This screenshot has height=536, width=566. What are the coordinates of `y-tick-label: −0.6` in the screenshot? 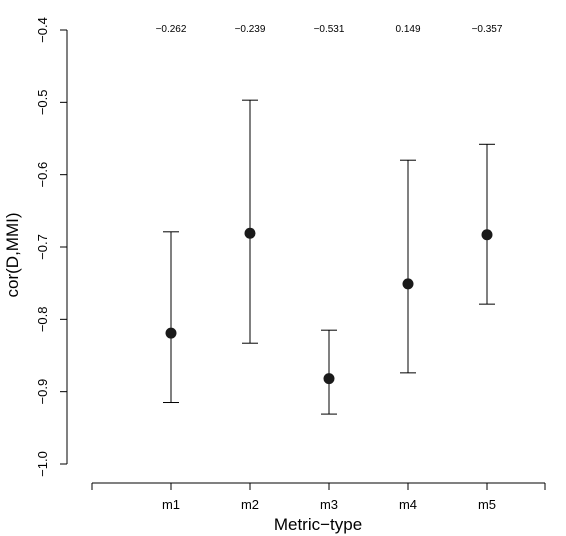 It's located at (42, 175).